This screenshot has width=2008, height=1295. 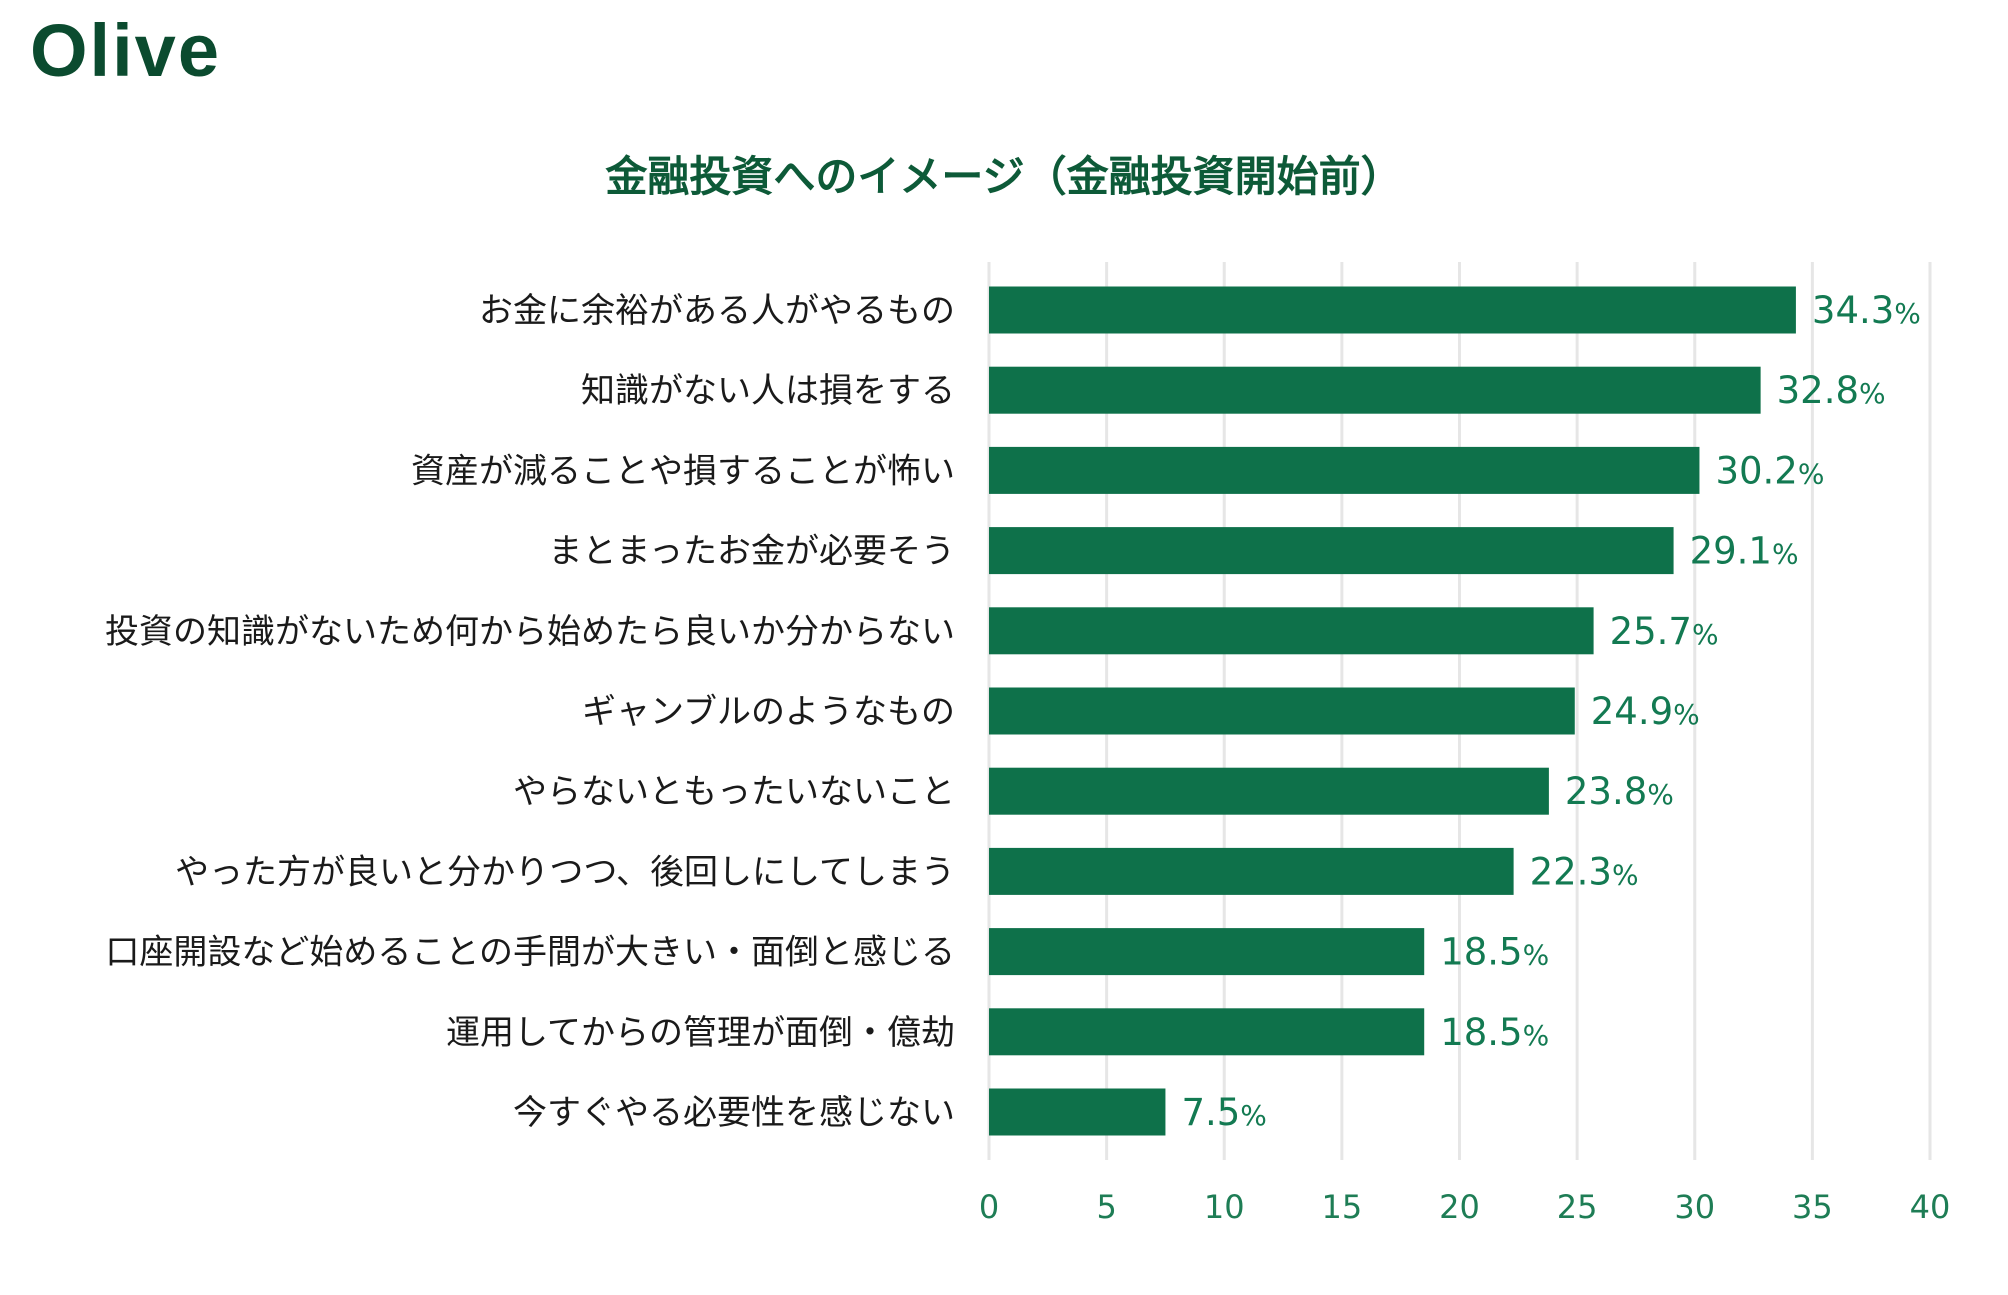 I want to click on value-number: 7.5, so click(x=1210, y=1112).